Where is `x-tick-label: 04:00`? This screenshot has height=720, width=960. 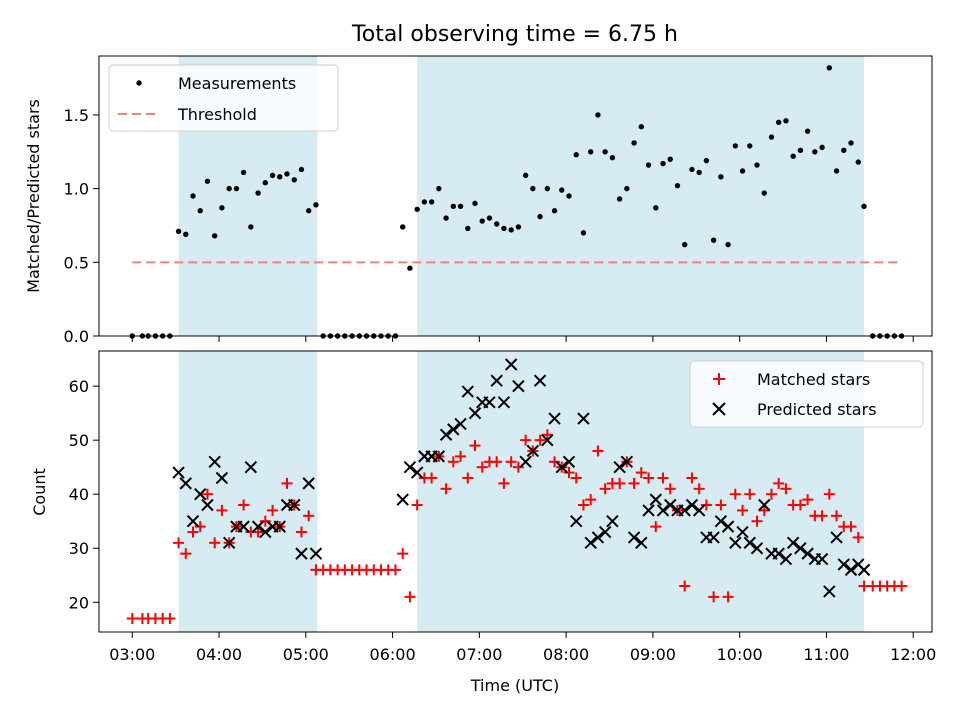 x-tick-label: 04:00 is located at coordinates (219, 654).